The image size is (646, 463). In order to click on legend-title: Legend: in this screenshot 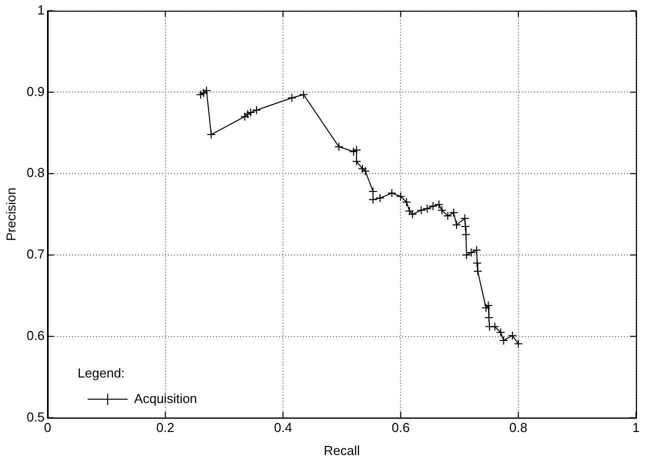, I will do `click(101, 372)`.